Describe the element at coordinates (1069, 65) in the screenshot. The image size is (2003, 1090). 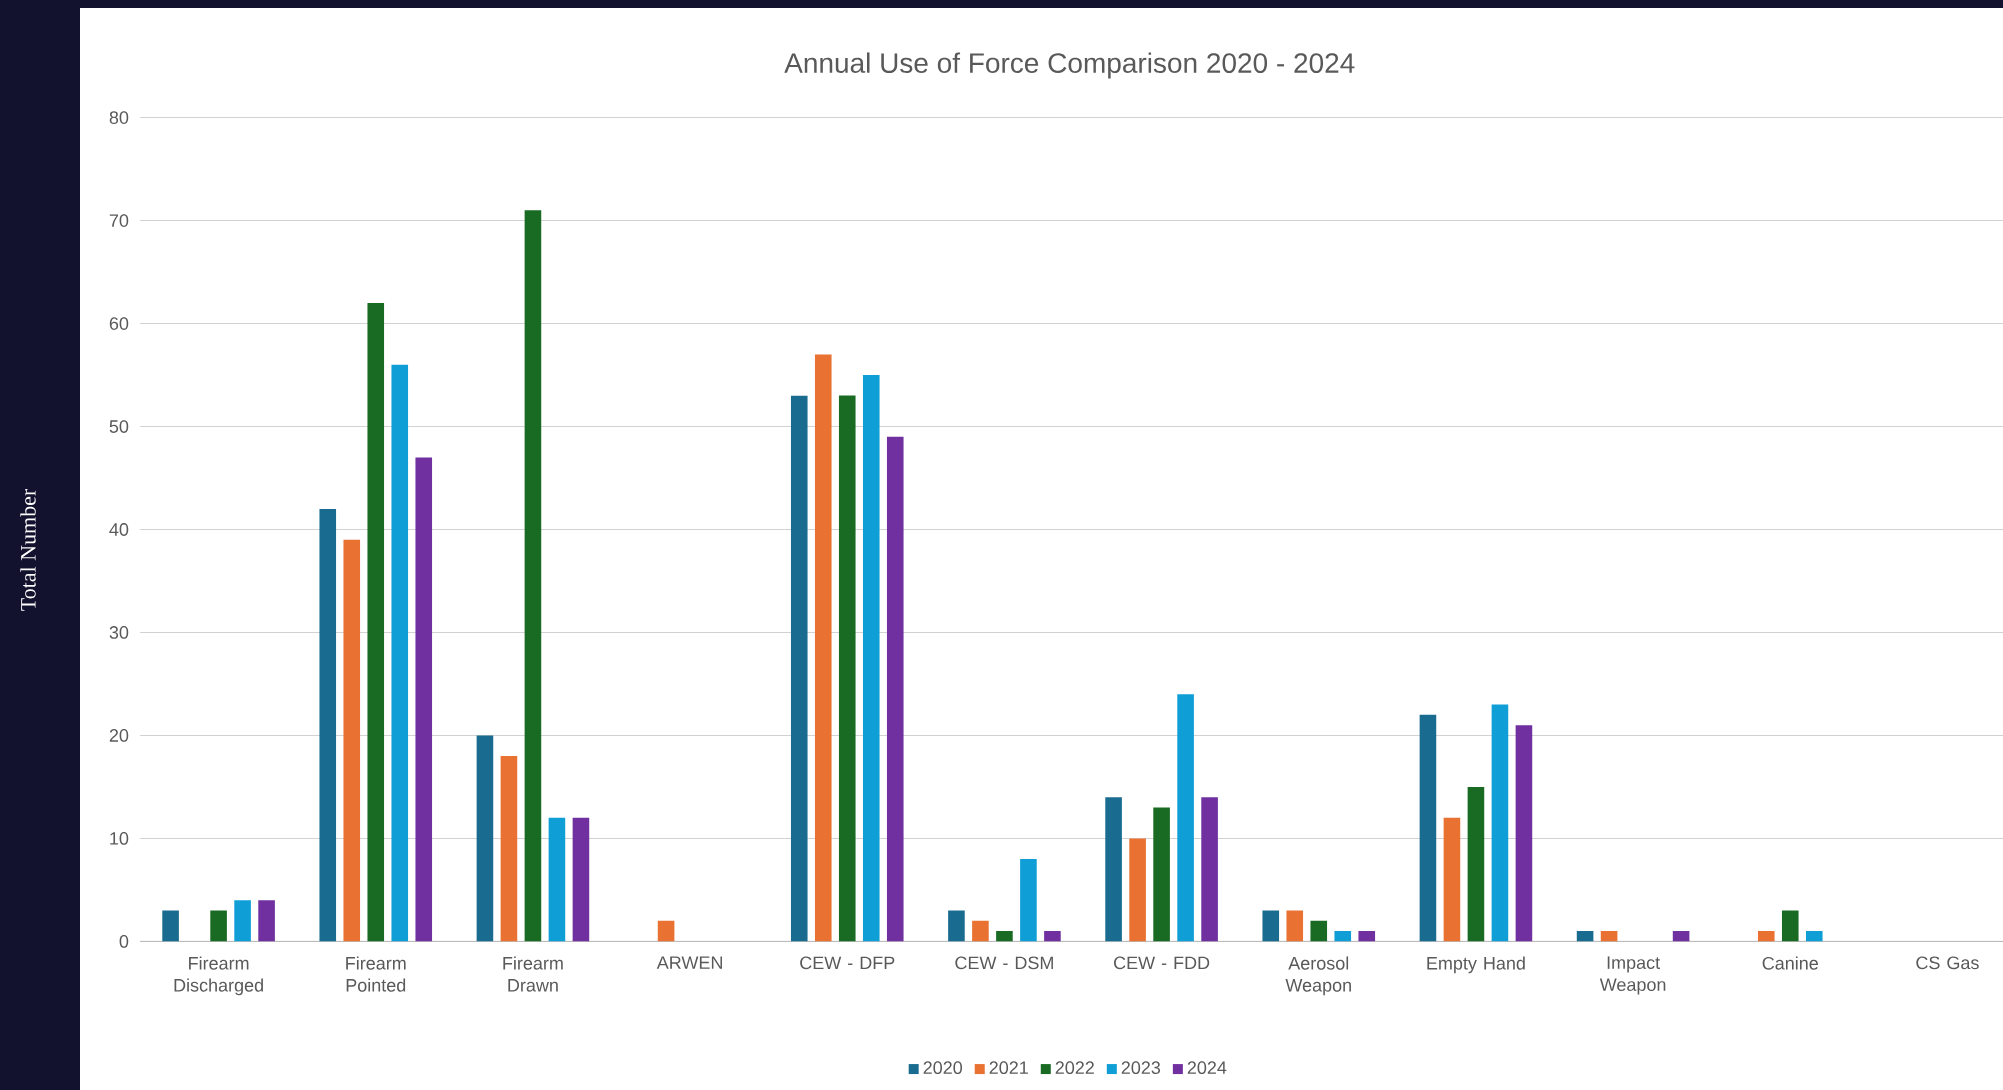
I see `chart-title: Annual Use of Force Comparison 2020 - 2024` at that location.